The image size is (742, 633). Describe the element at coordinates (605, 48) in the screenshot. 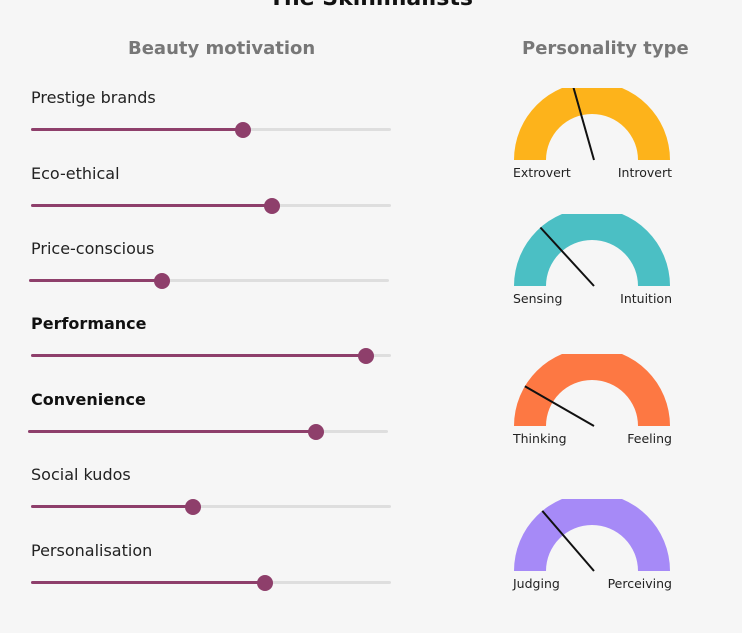

I see `personality-type-heading: Personality type` at that location.